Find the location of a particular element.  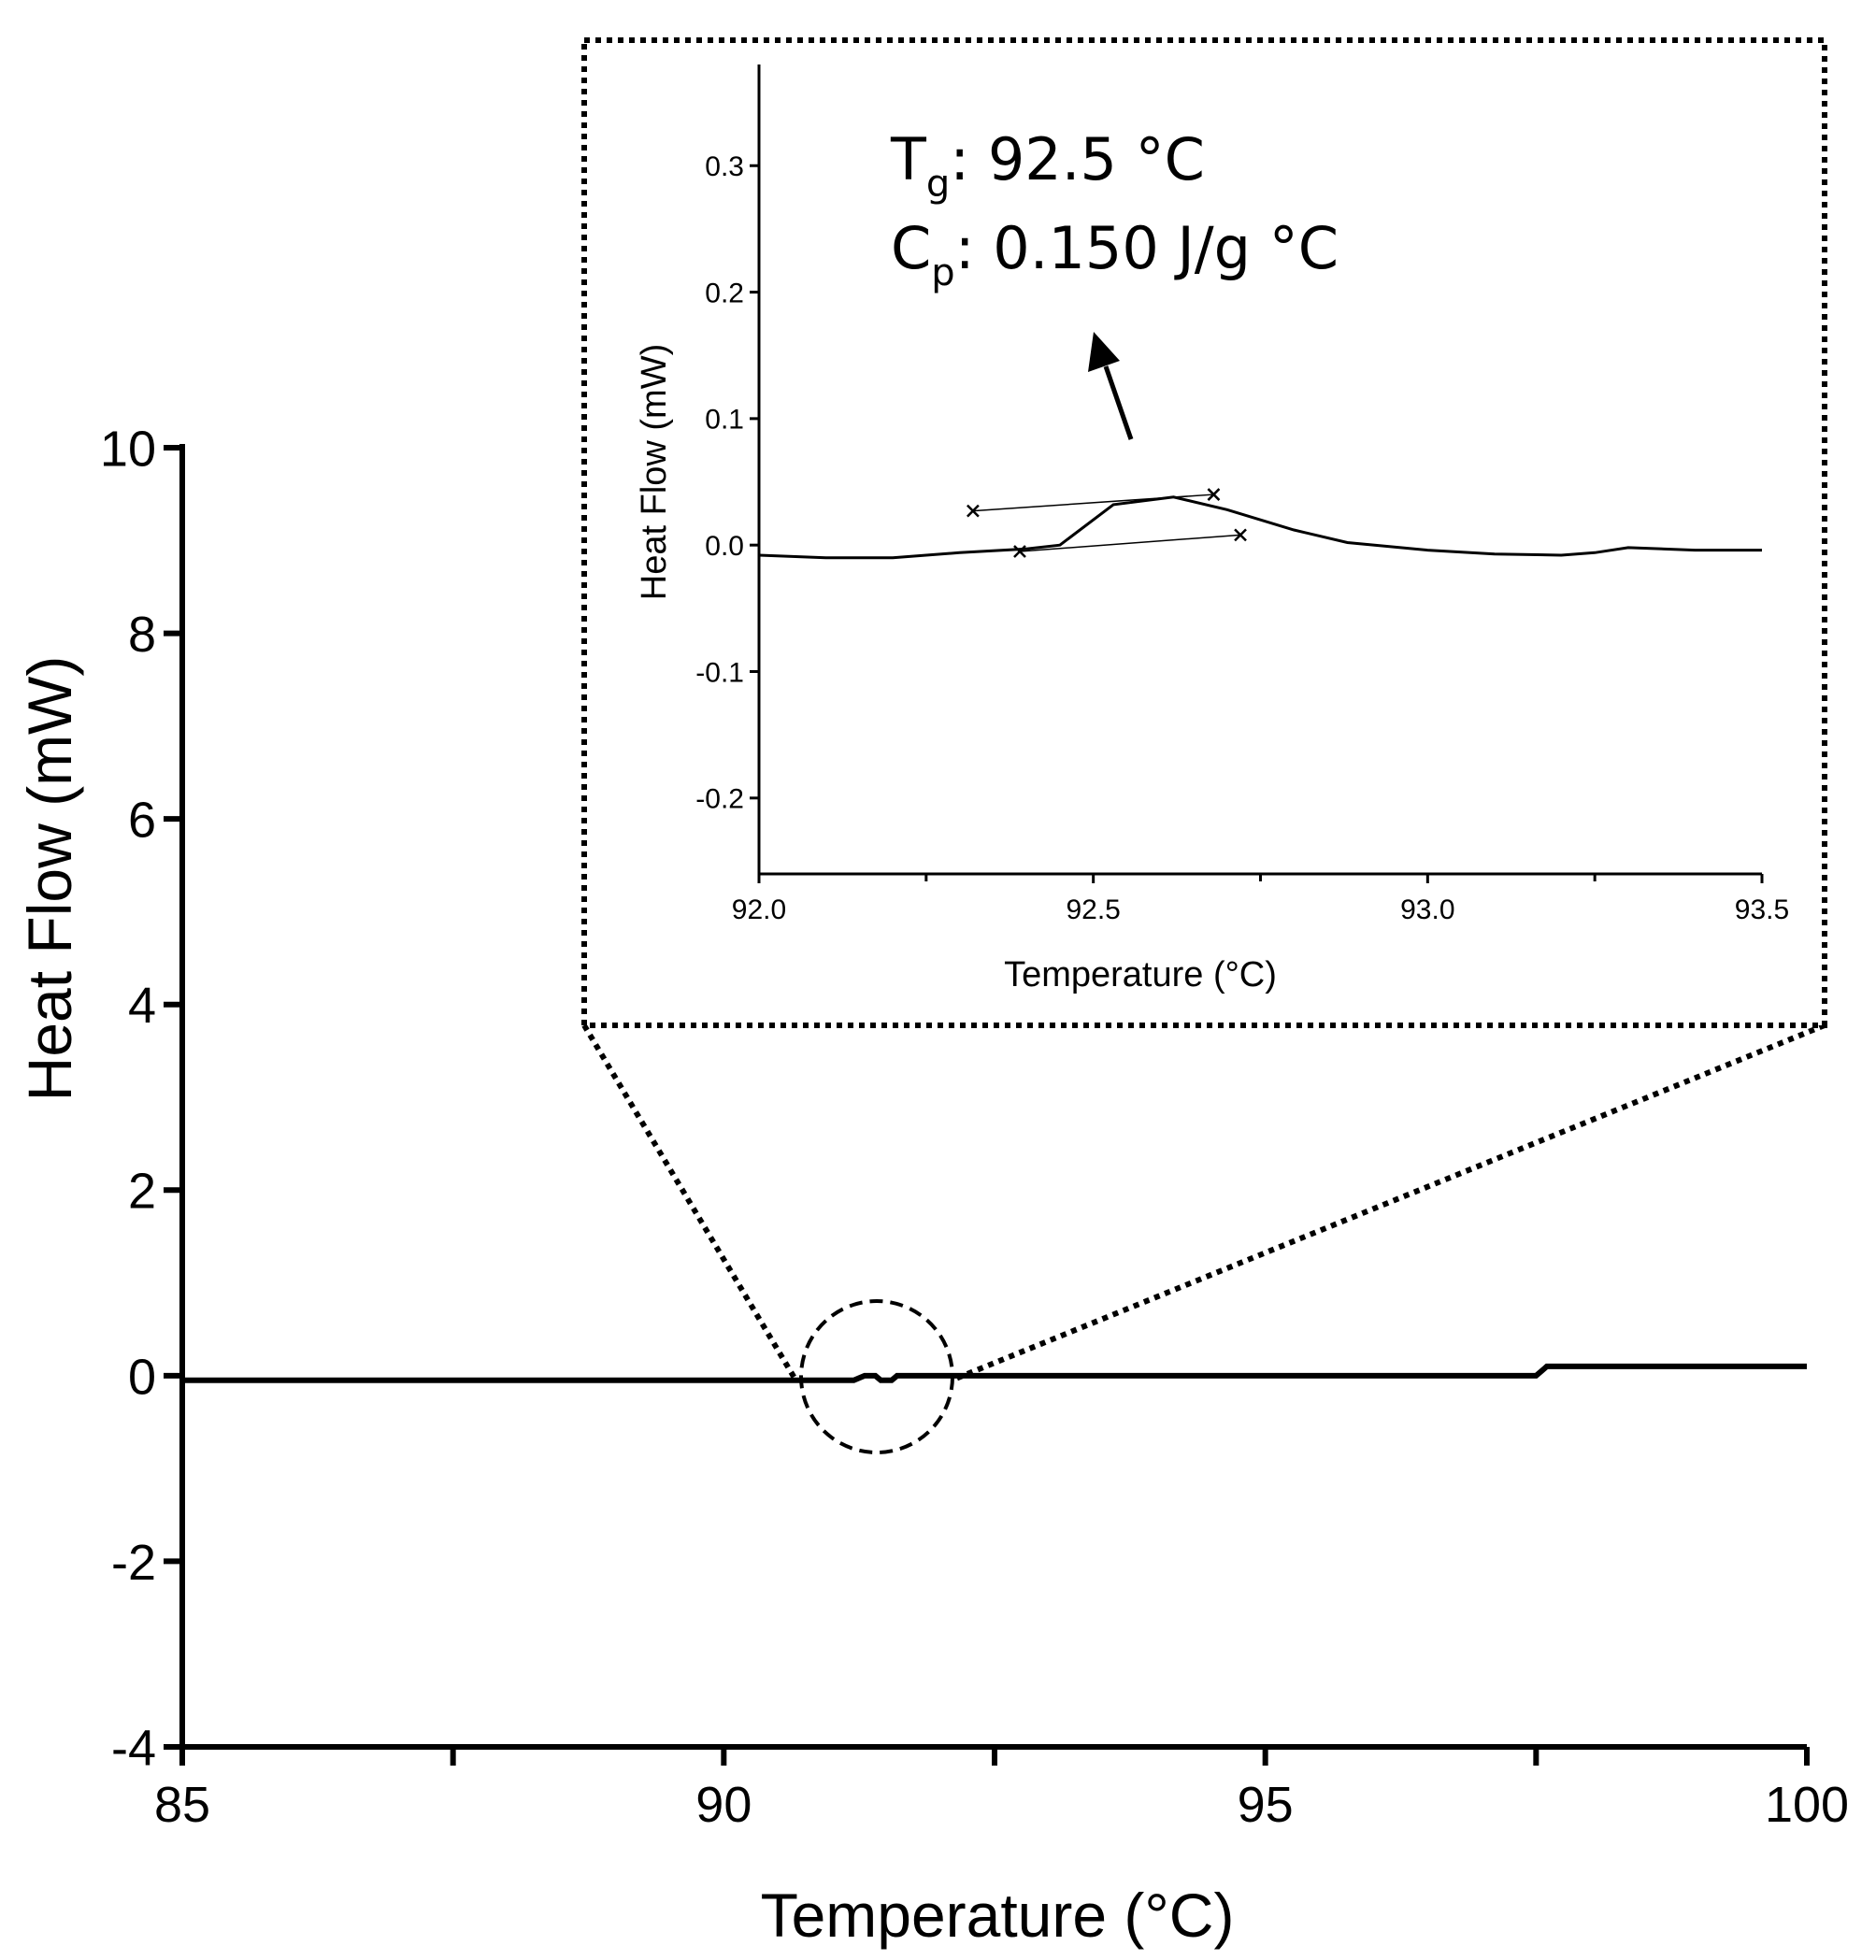

main-x-tick-label: 90 is located at coordinates (724, 1805).